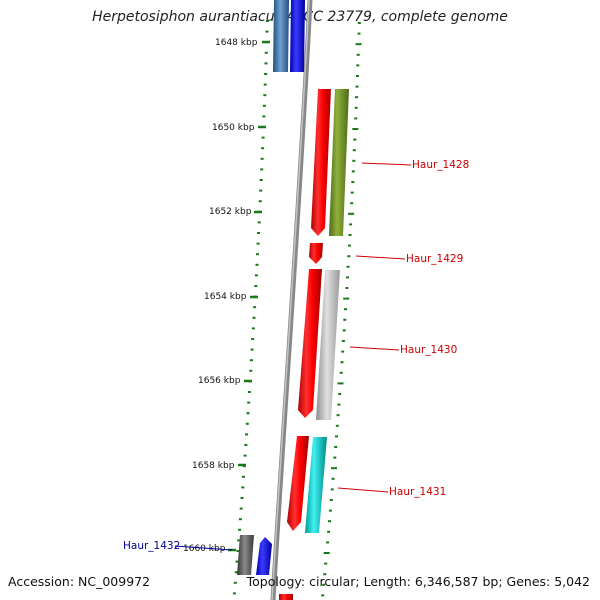  I want to click on gene-feature-cyan, so click(316, 485).